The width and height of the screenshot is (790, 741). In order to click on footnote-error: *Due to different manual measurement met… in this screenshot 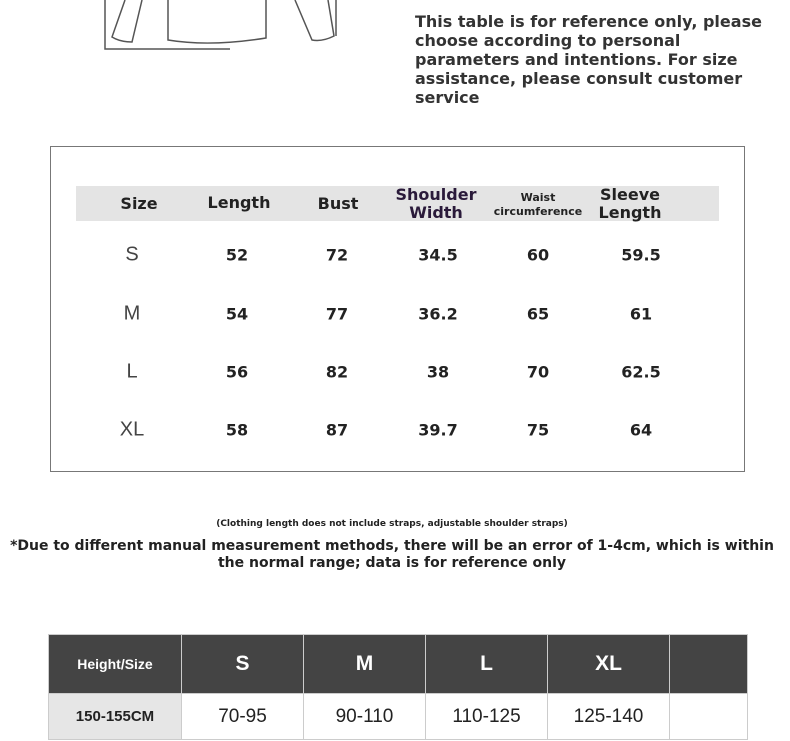, I will do `click(392, 554)`.